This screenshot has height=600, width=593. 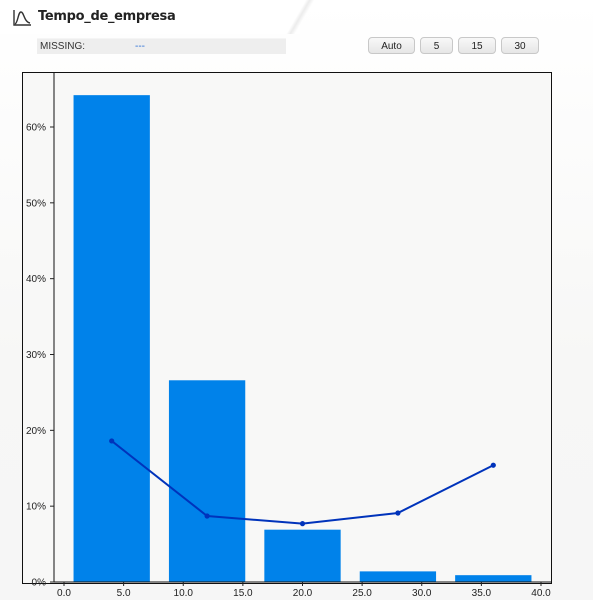 I want to click on density-line, so click(x=302, y=482).